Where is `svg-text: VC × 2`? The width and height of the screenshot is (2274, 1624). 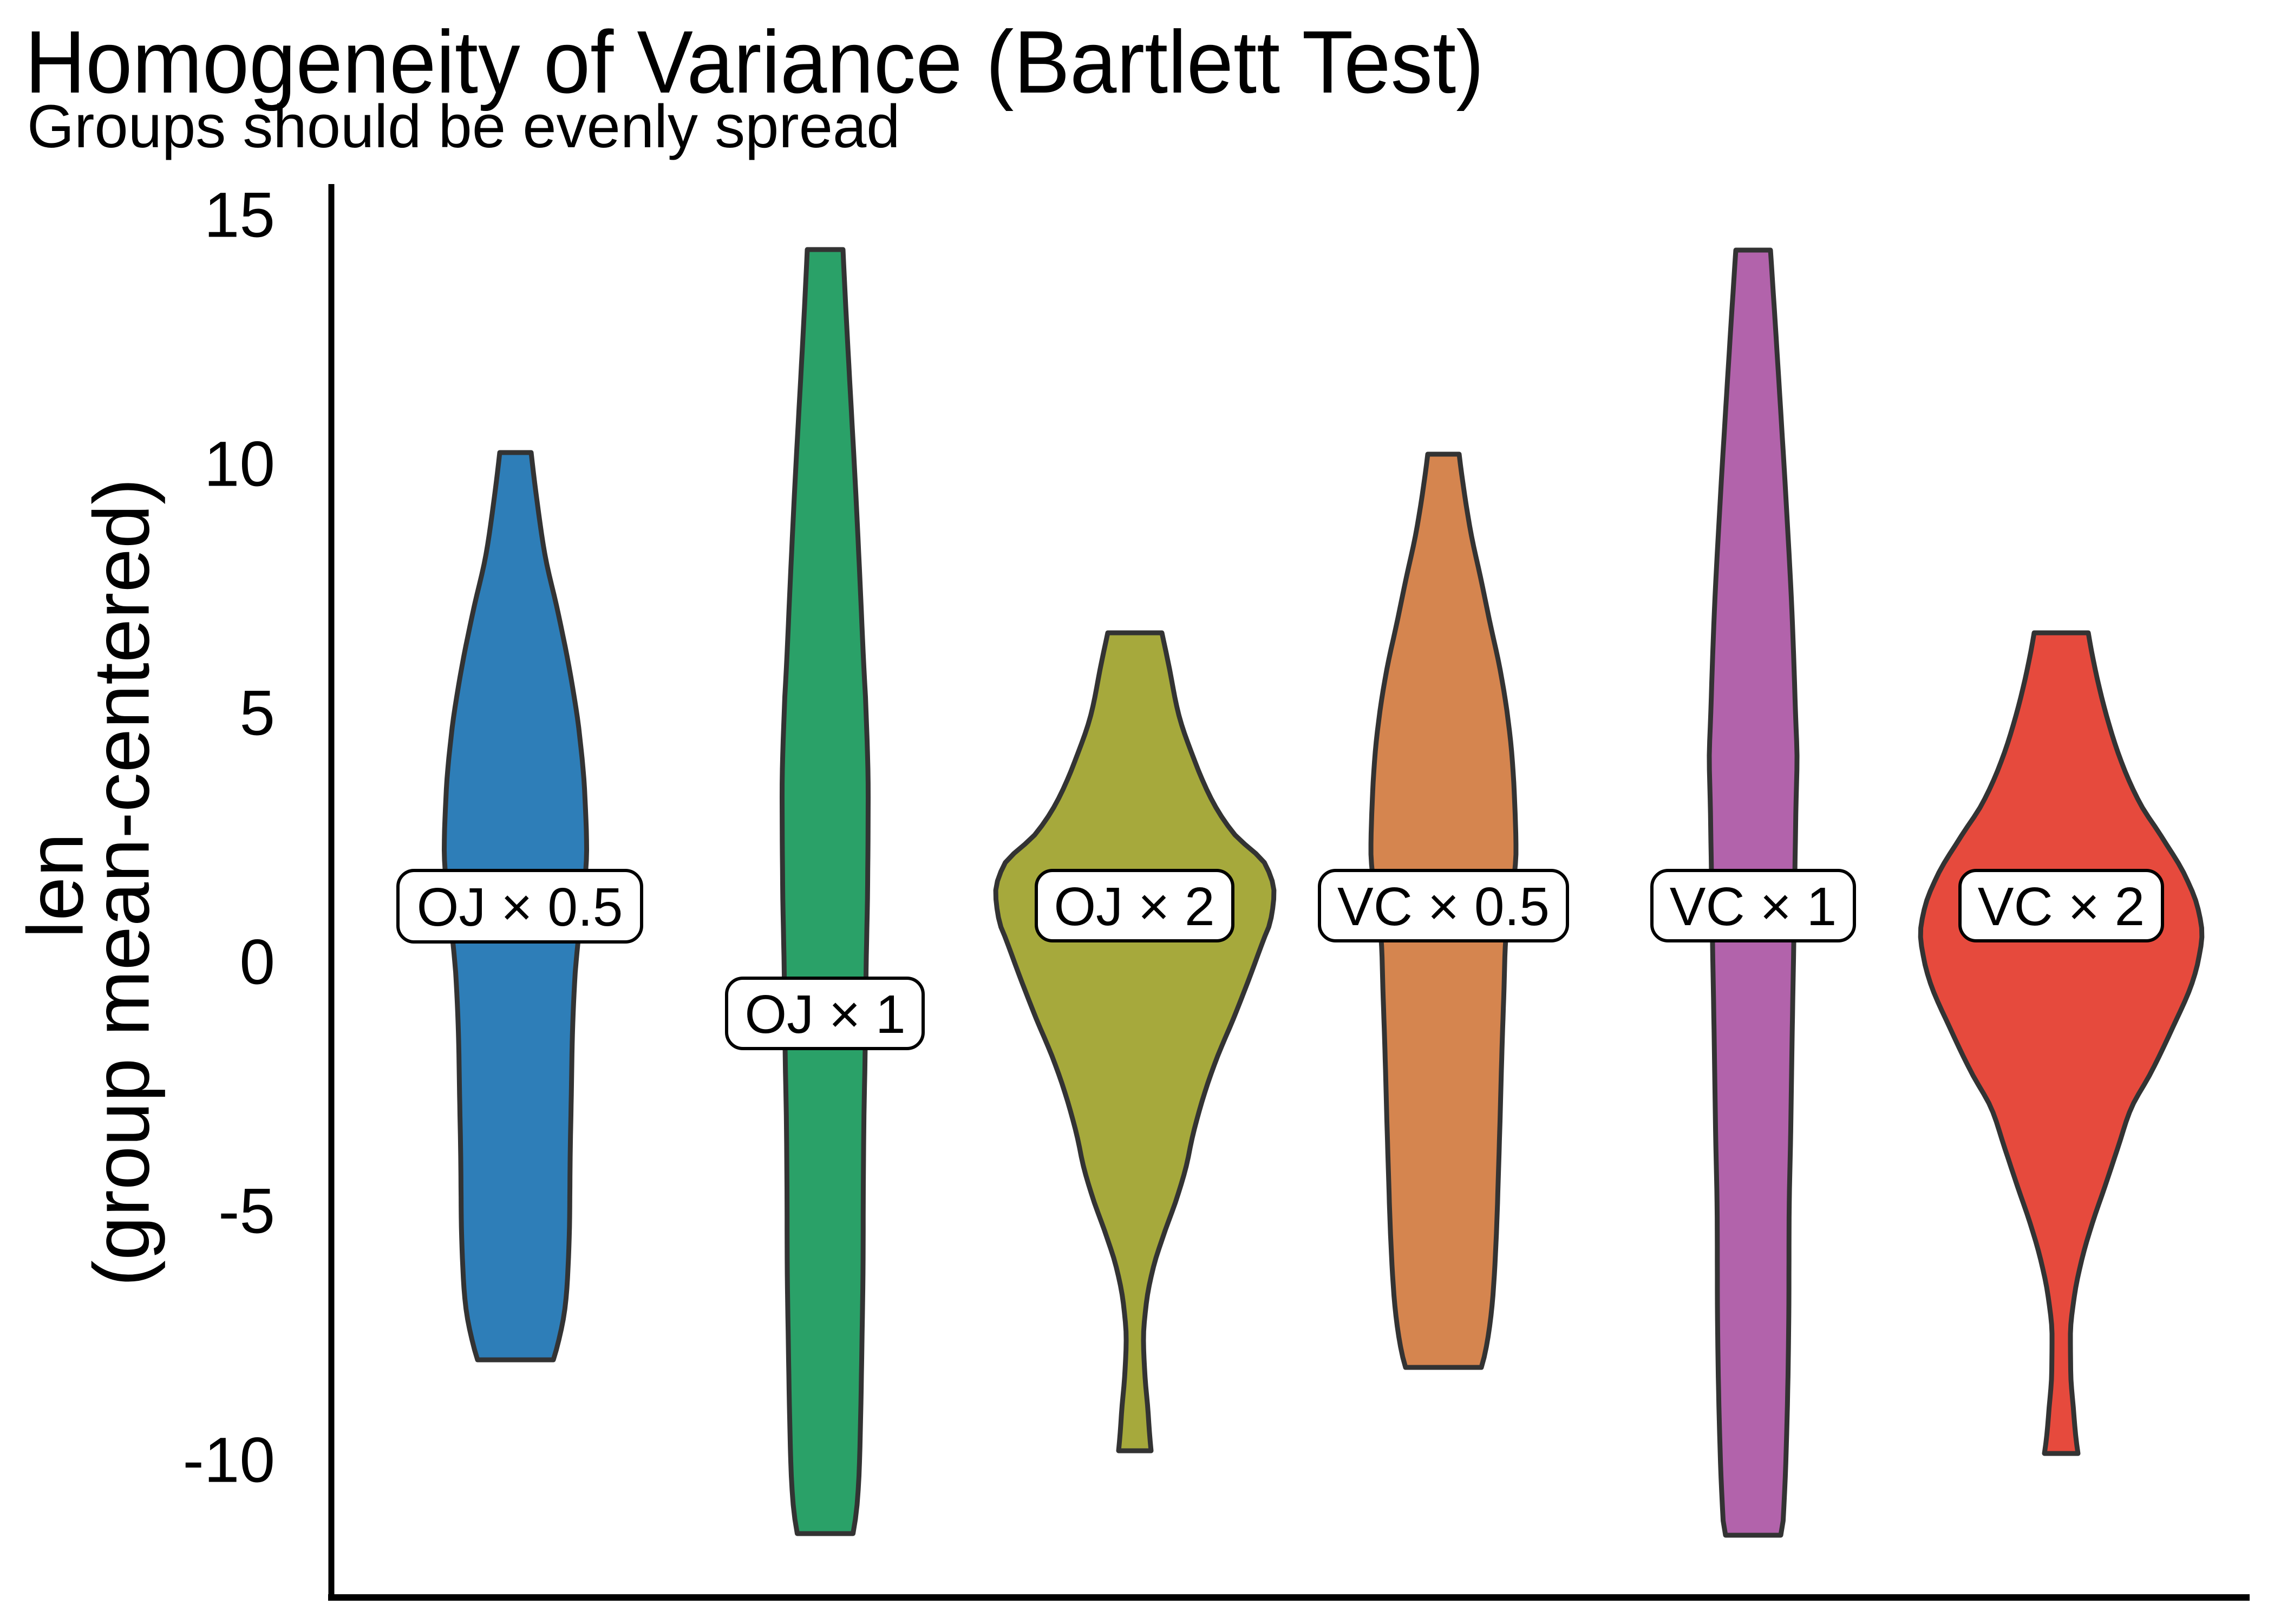
svg-text: VC × 2 is located at coordinates (2062, 906).